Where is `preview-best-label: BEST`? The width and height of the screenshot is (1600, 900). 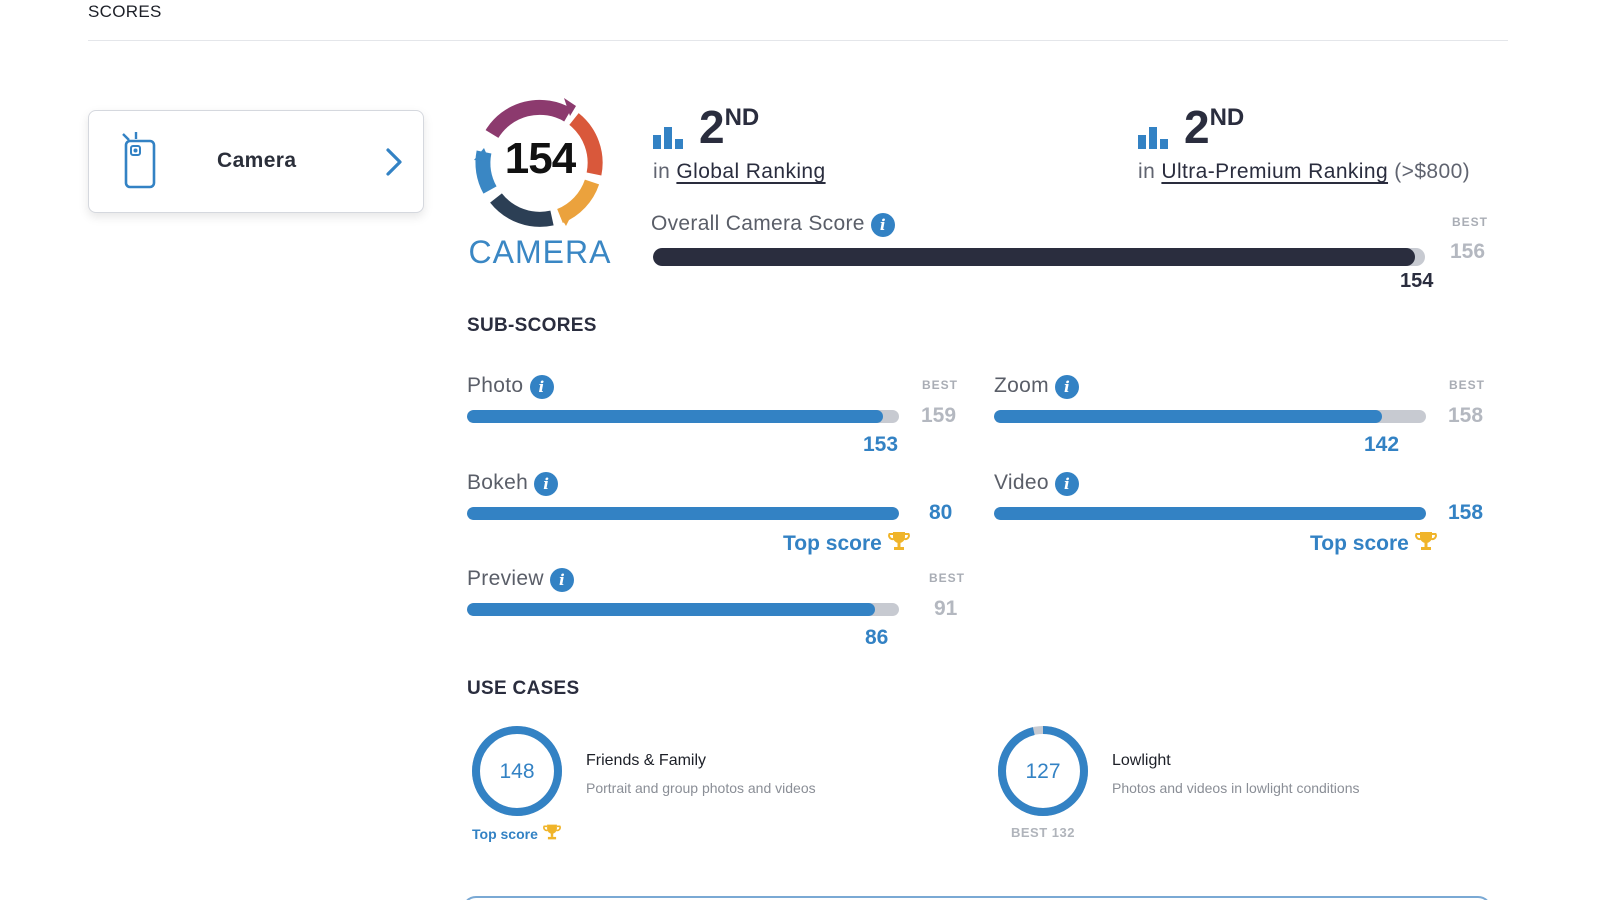
preview-best-label: BEST is located at coordinates (947, 578).